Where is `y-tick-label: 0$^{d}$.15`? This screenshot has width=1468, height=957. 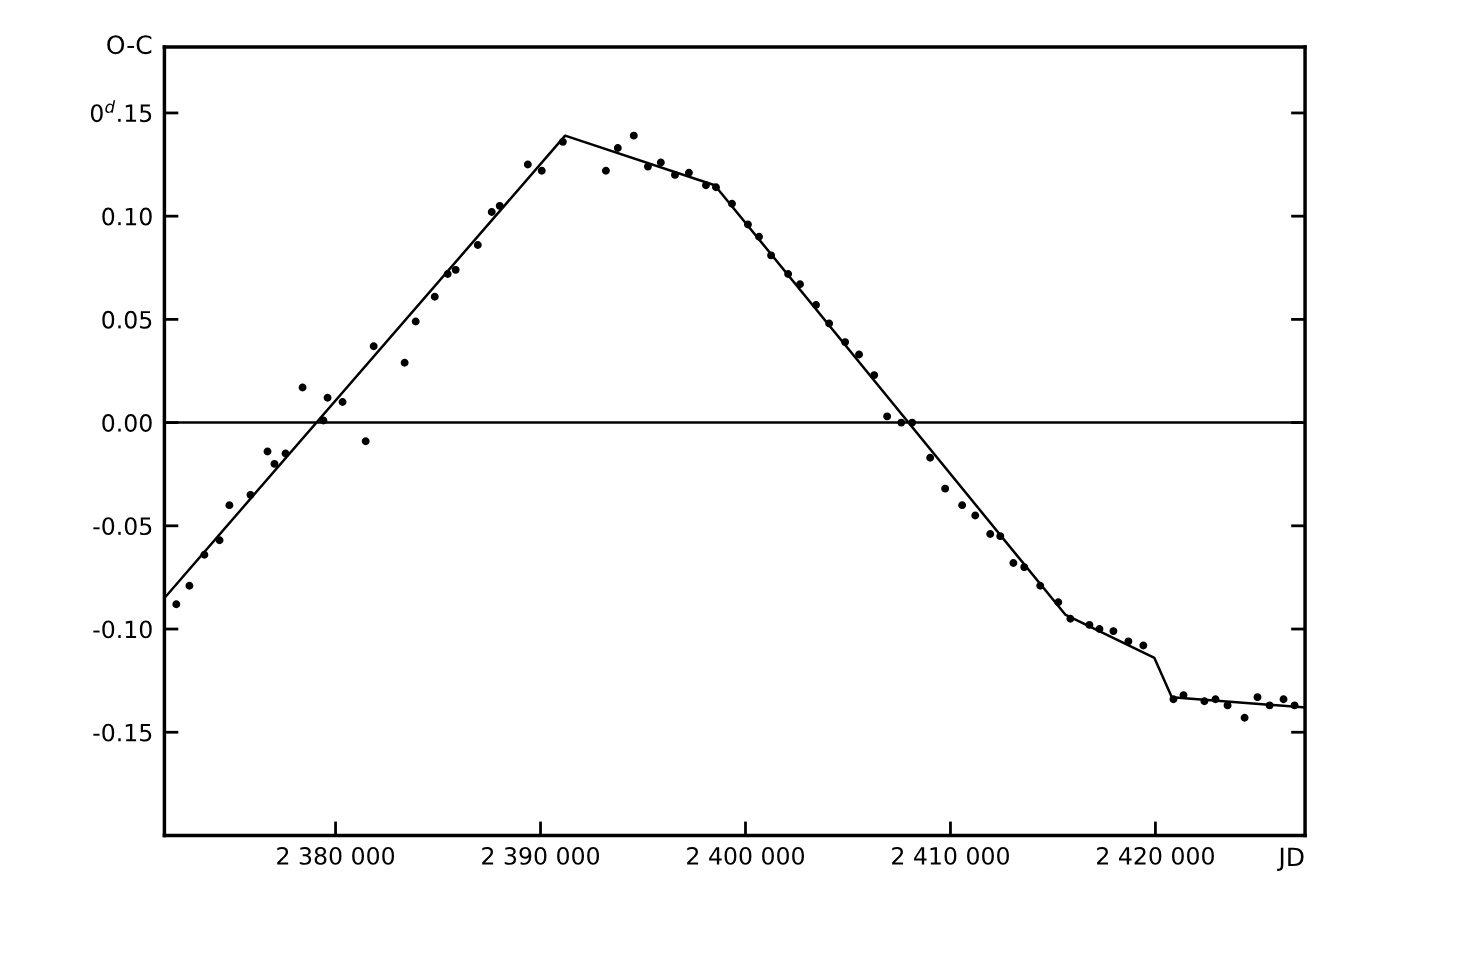
y-tick-label: 0$^{d}$.15 is located at coordinates (121, 111).